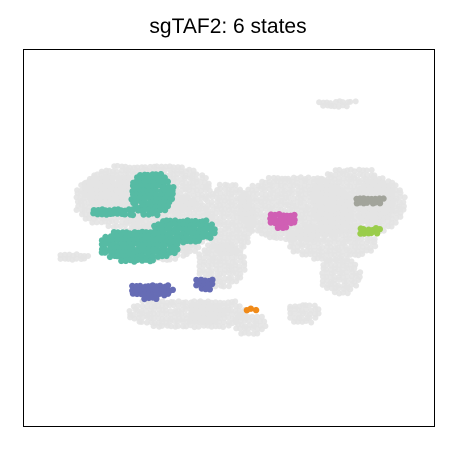 The image size is (450, 450). Describe the element at coordinates (383, 198) in the screenshot. I see `state-4-point` at that location.